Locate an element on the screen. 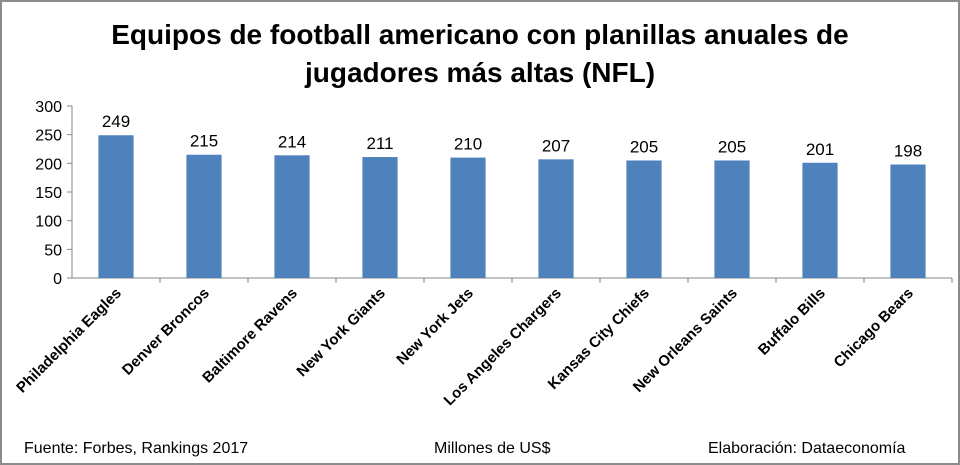 The height and width of the screenshot is (465, 960). data-label: 215 is located at coordinates (204, 141).